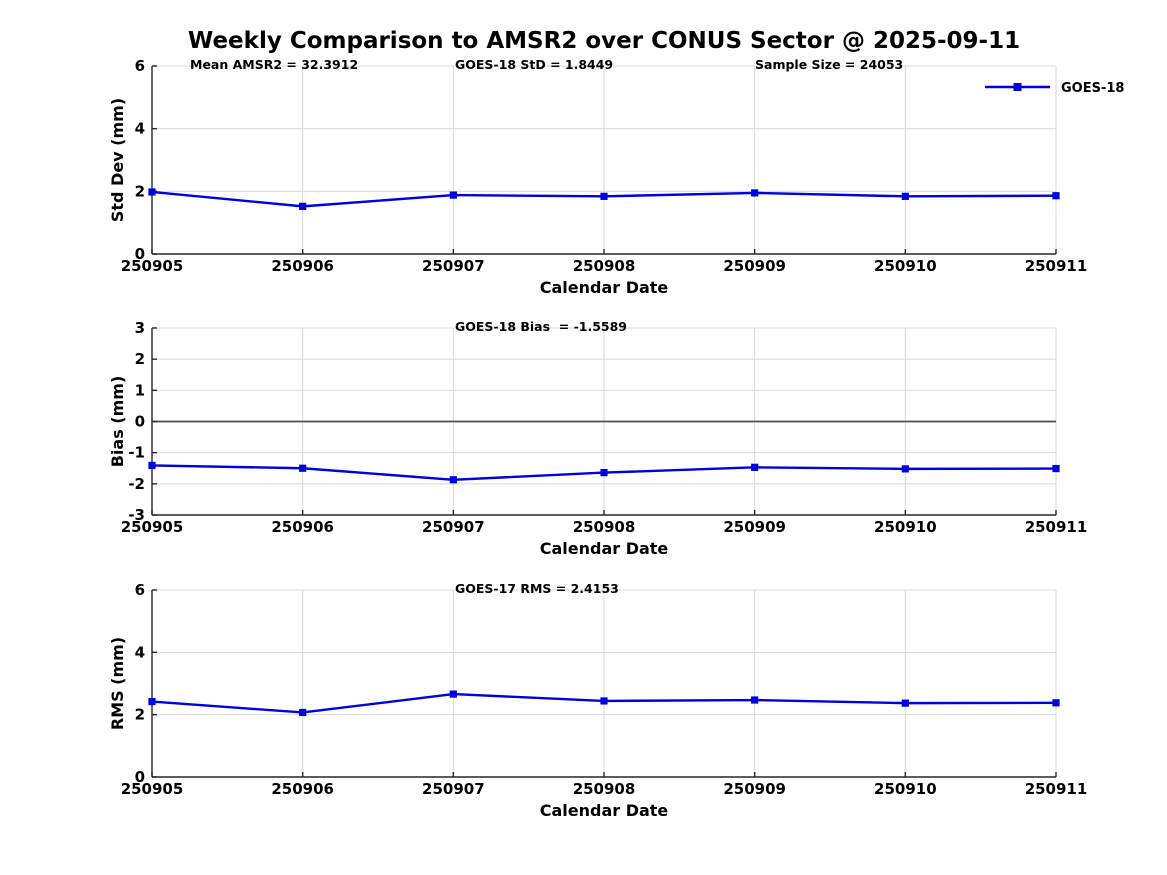 The image size is (1167, 875). I want to click on stat-annotation: GOES-17 RMS = 2.4153, so click(537, 588).